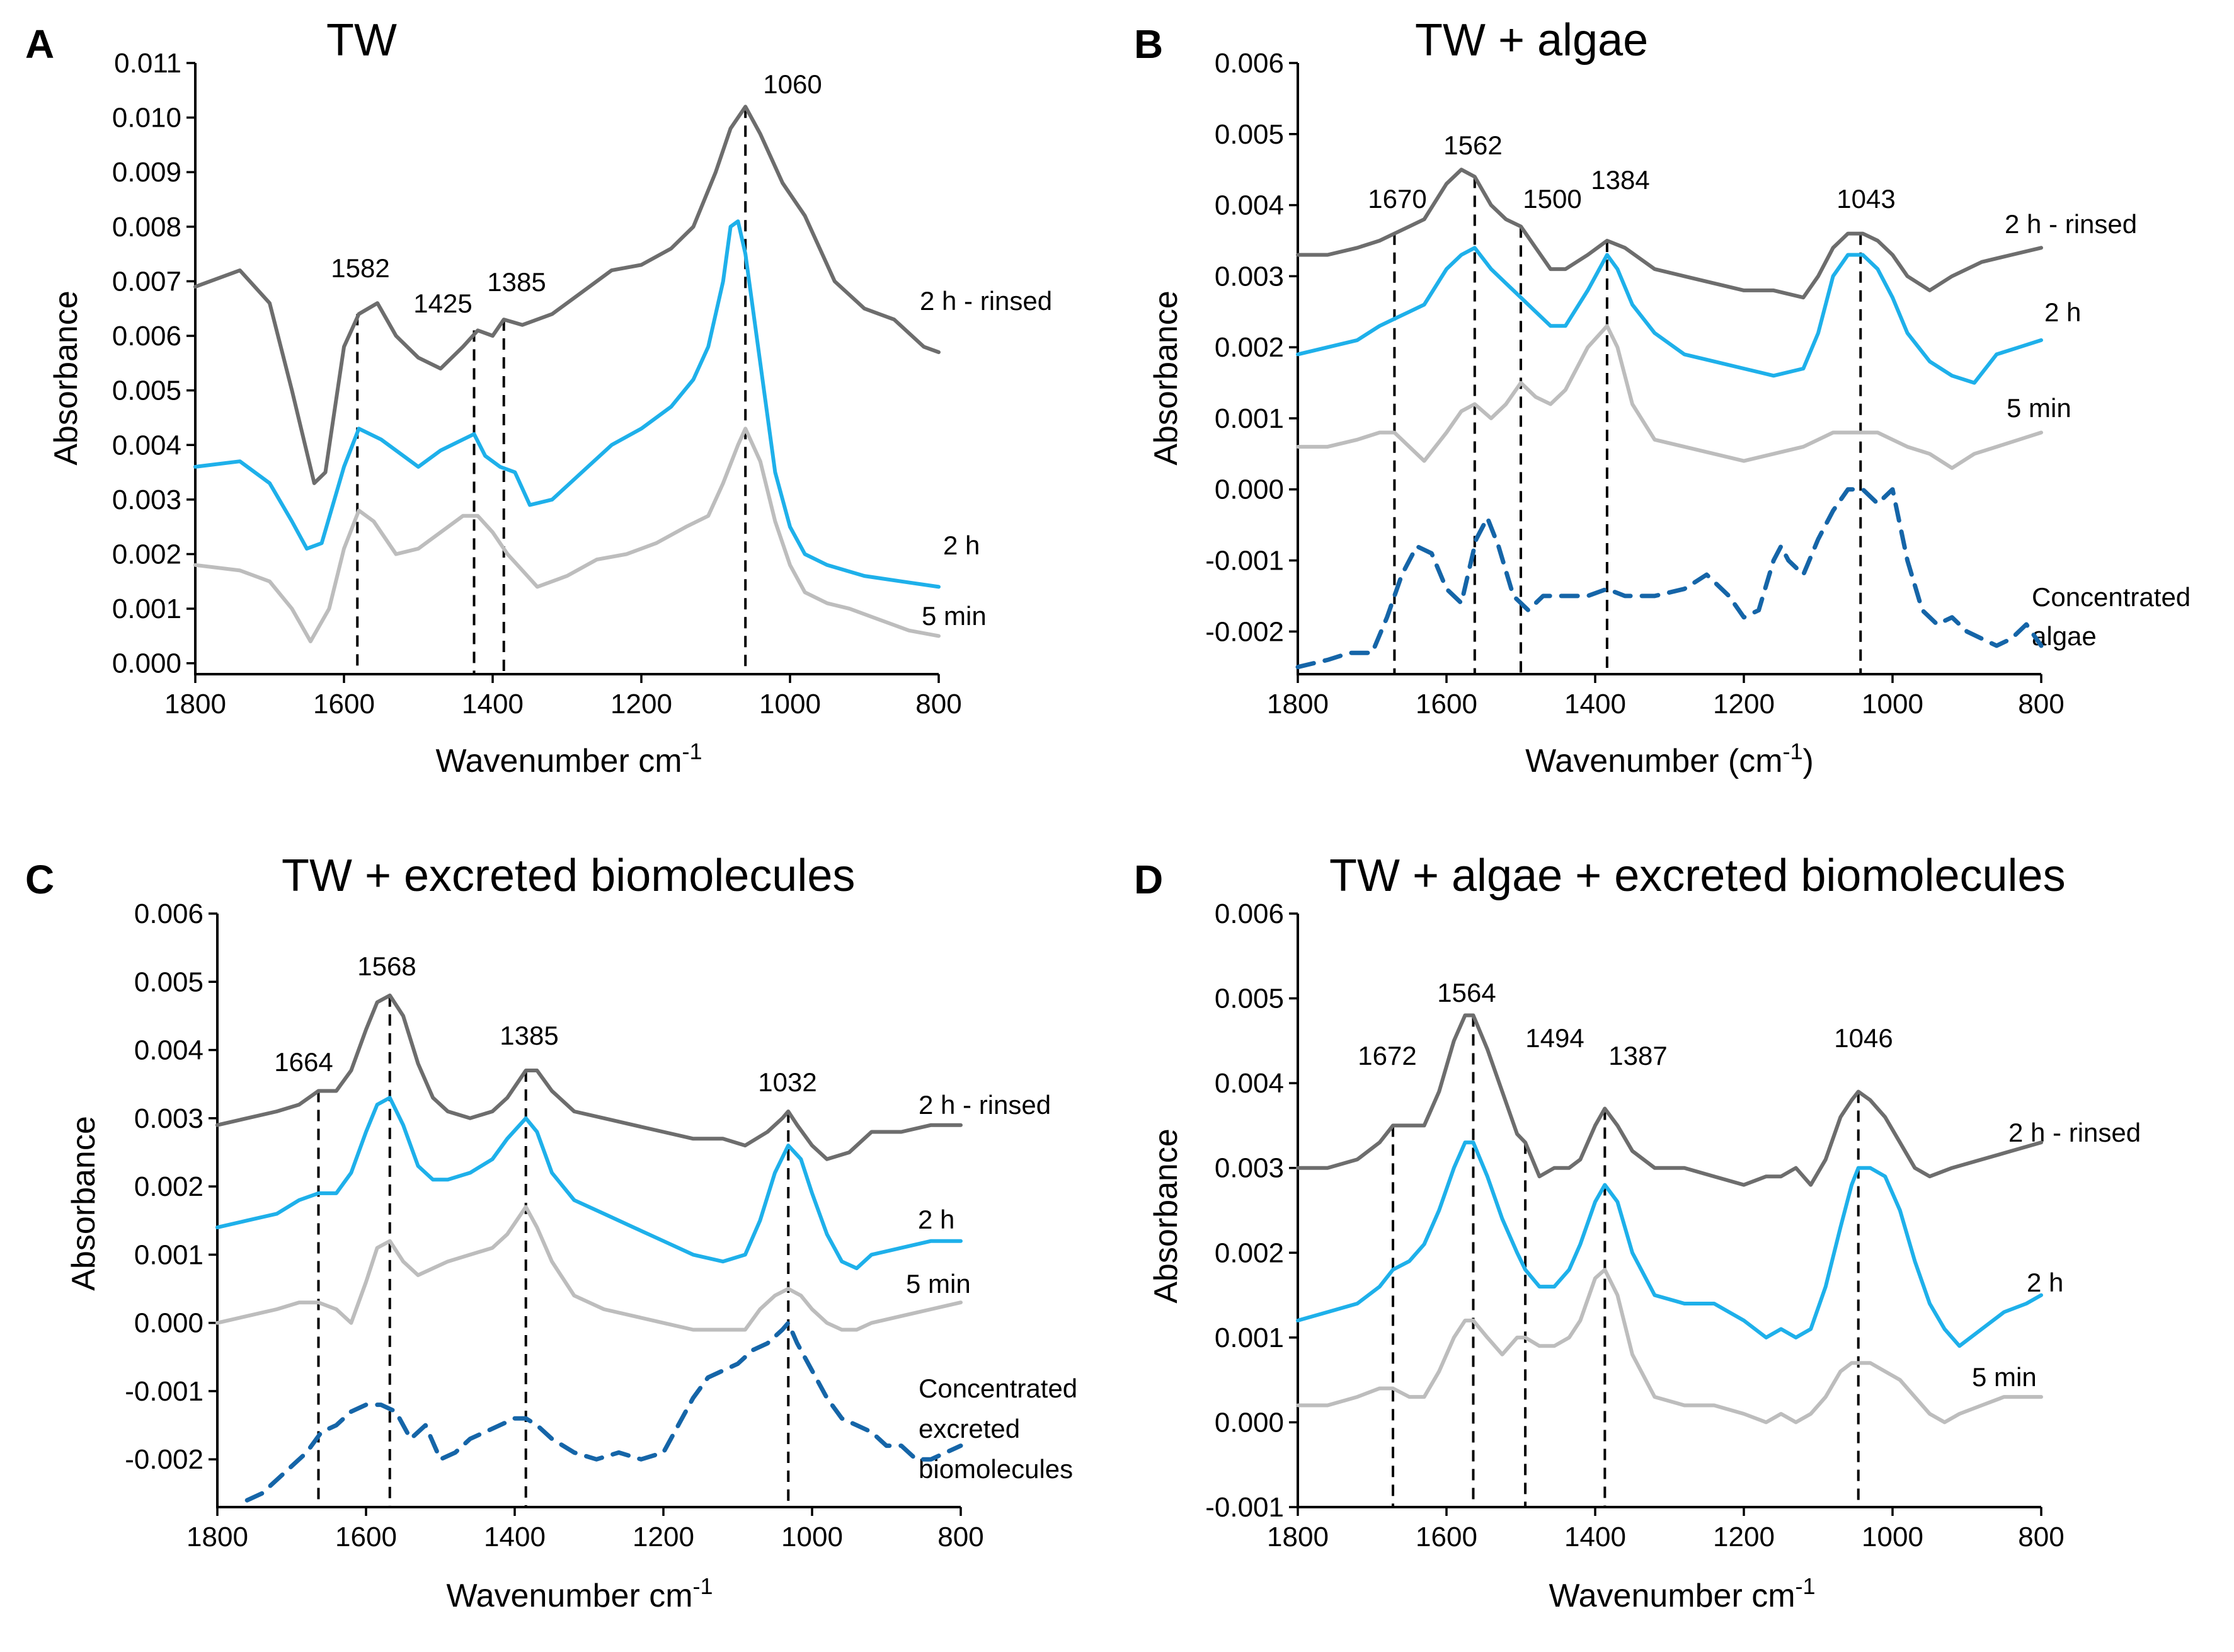  What do you see at coordinates (493, 704) in the screenshot?
I see `panel-a-xtick-label: 1400` at bounding box center [493, 704].